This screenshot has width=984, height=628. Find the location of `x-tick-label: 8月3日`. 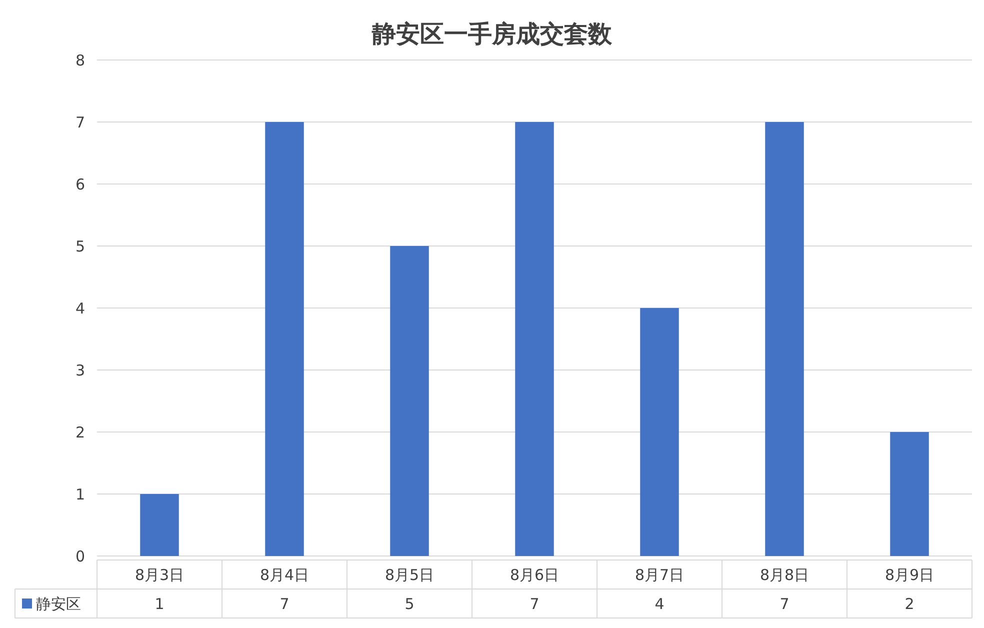

x-tick-label: 8月3日 is located at coordinates (159, 575).